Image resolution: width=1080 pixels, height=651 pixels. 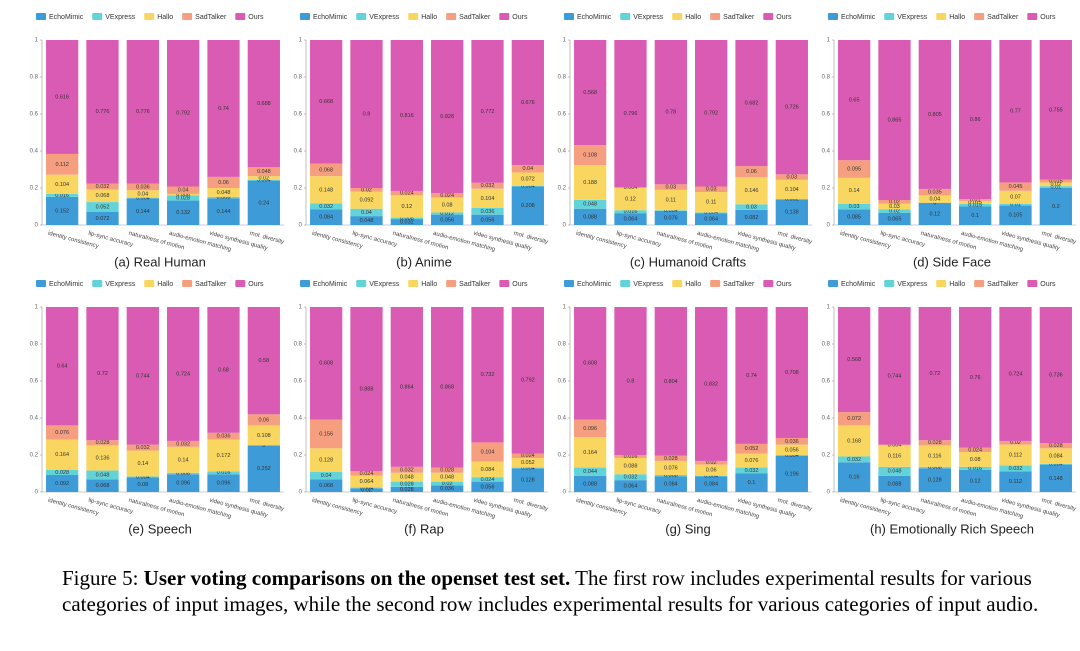 I want to click on value-label: 0.68, so click(x=223, y=370).